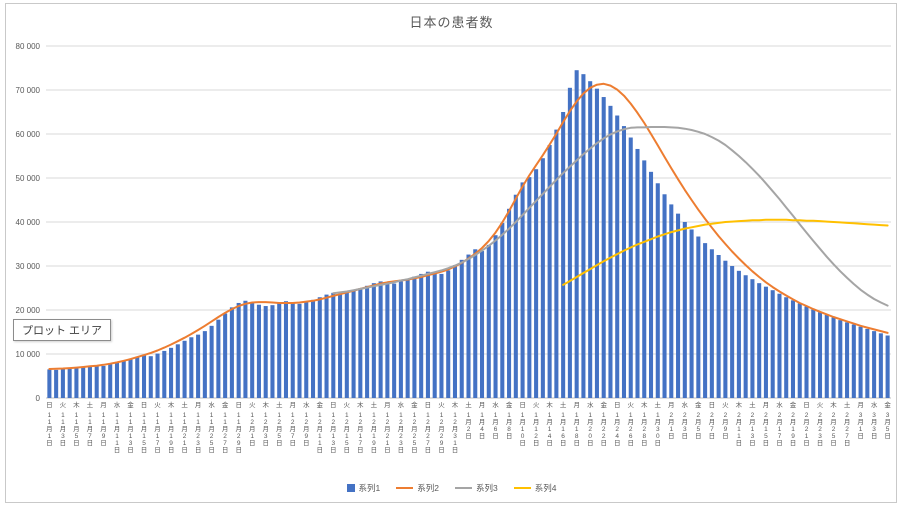  I want to click on legend-item-series-3: 系列3, so click(476, 488).